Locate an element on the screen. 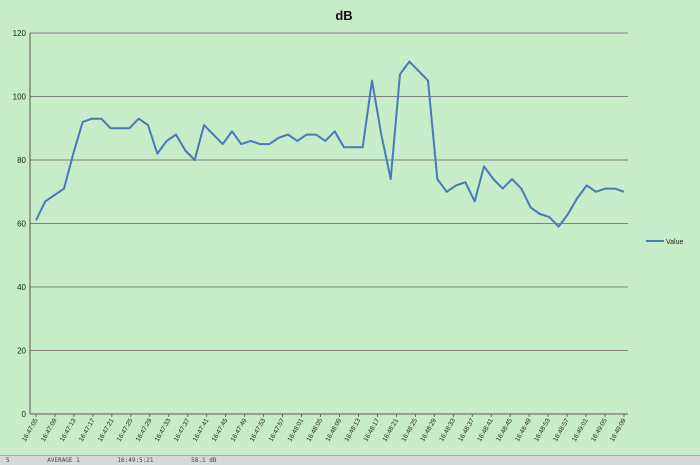  y-tick-label: 40 is located at coordinates (21, 287).